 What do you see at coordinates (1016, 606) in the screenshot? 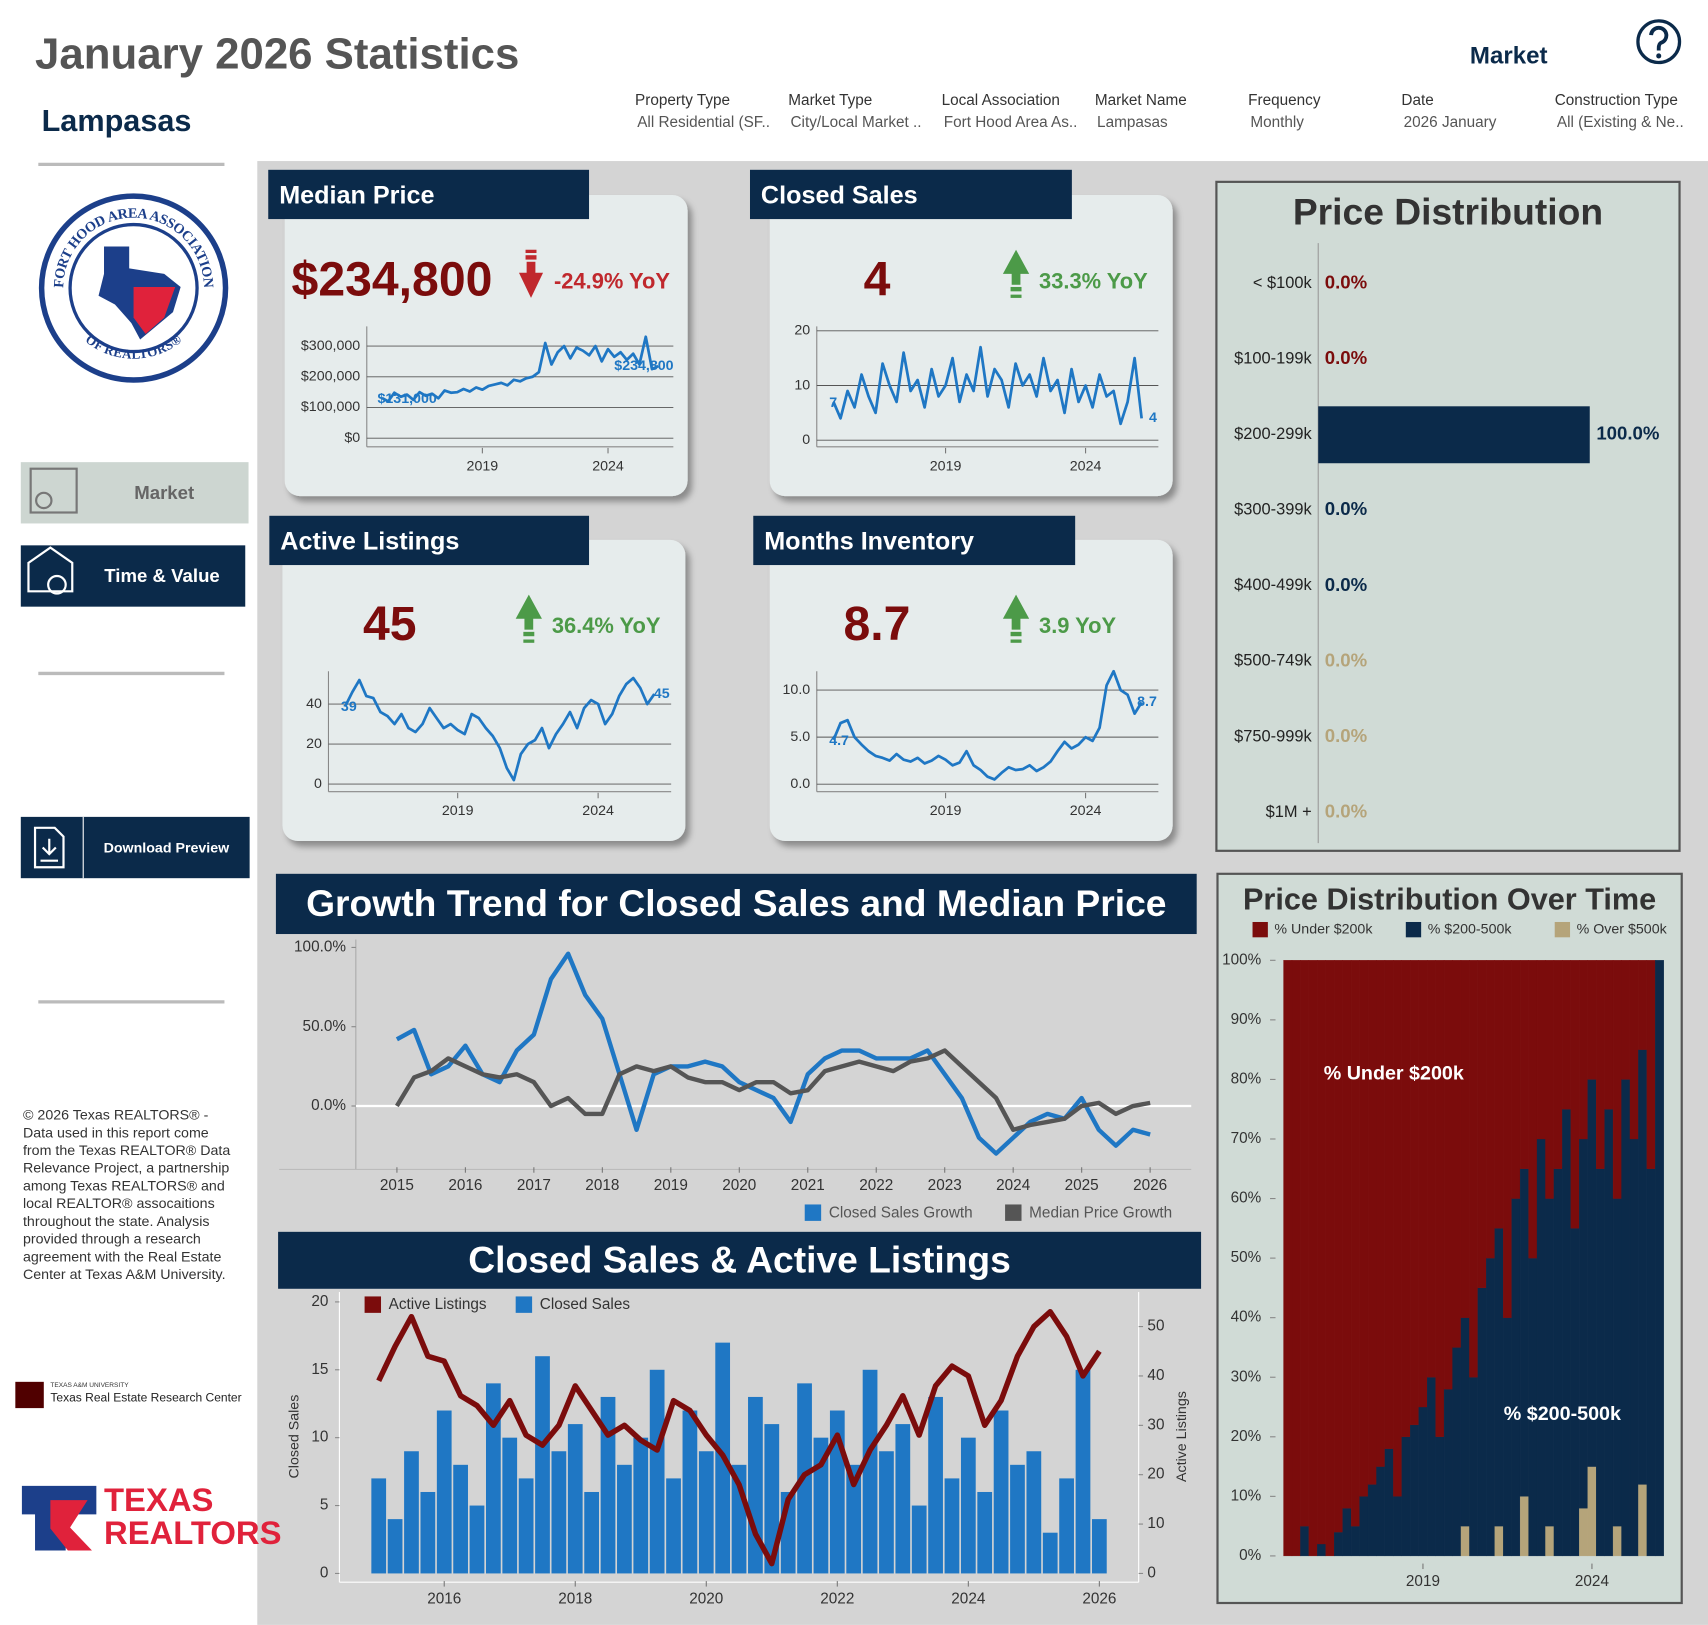
I see `arrow-head` at bounding box center [1016, 606].